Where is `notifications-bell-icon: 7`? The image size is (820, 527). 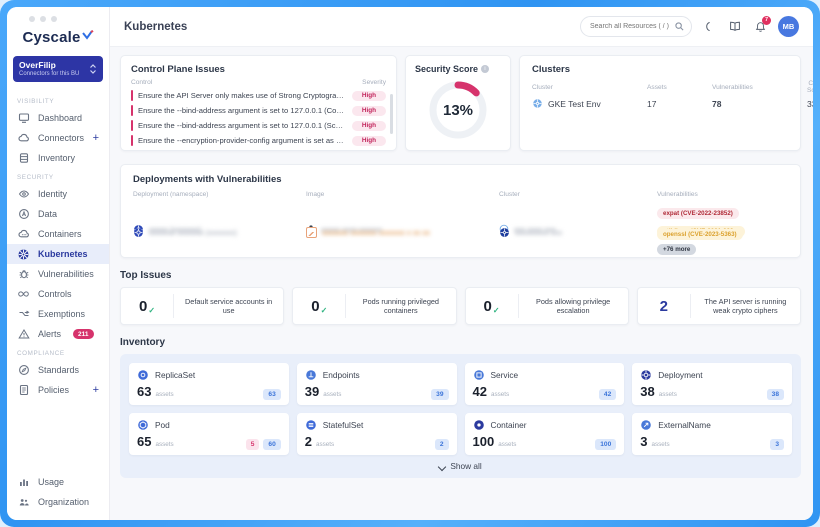 notifications-bell-icon: 7 is located at coordinates (762, 24).